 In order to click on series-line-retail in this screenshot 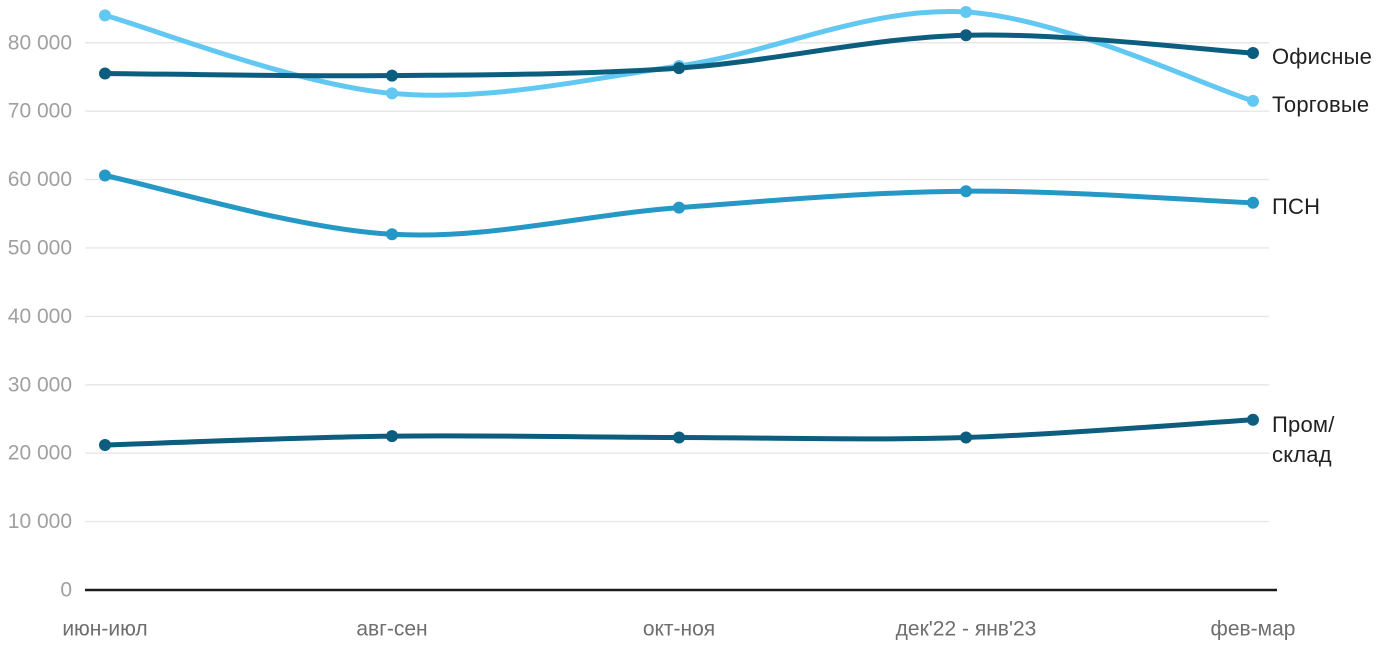, I will do `click(679, 56)`.